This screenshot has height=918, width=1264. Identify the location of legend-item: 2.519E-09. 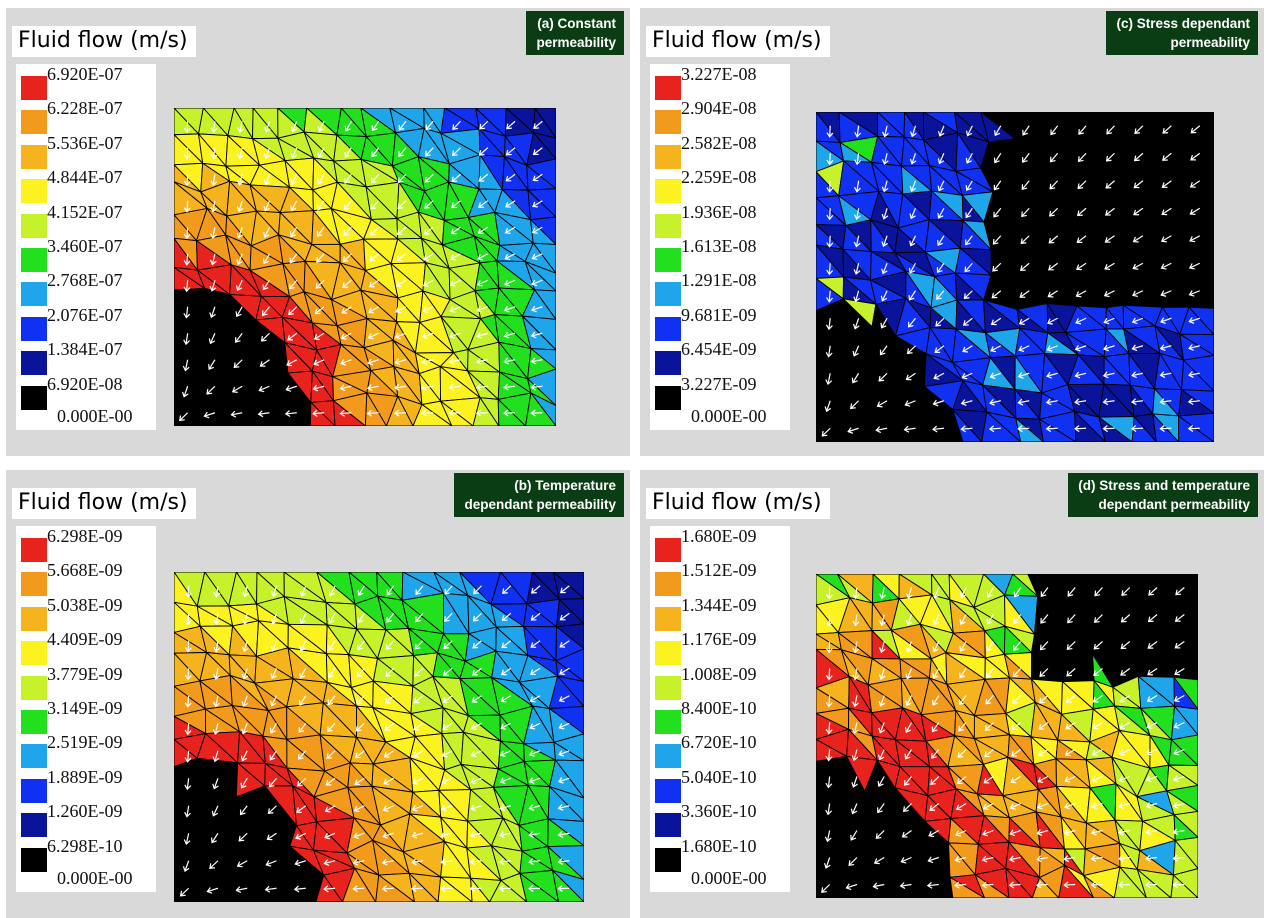
(86, 749).